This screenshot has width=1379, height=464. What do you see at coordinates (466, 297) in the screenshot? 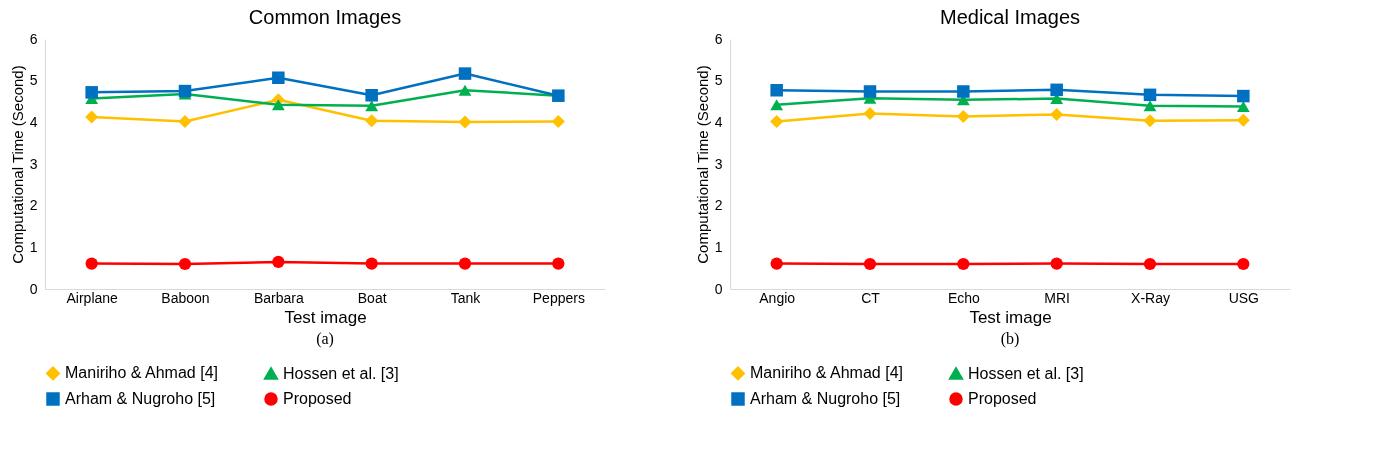
I see `x-tick-label: Tank` at bounding box center [466, 297].